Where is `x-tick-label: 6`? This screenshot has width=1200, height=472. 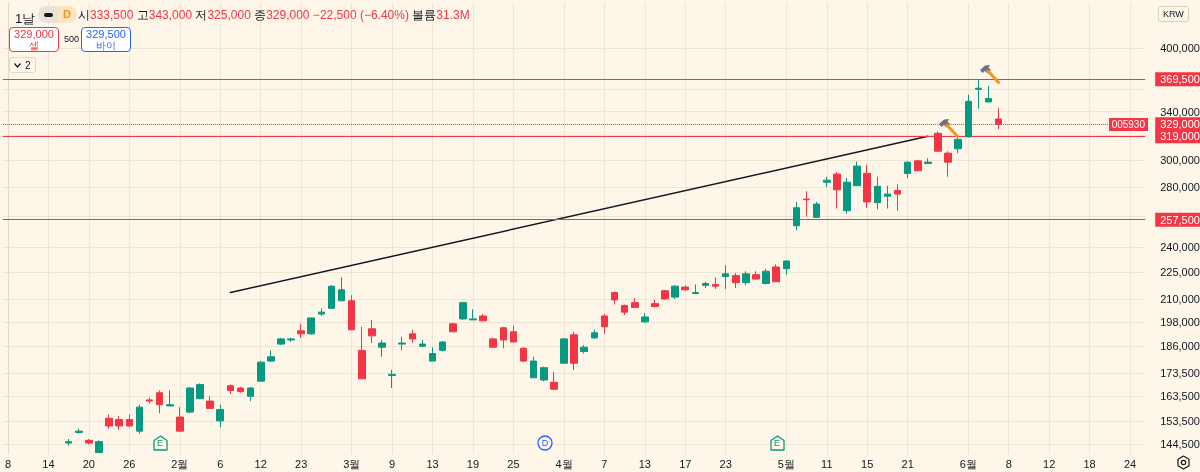
x-tick-label: 6 is located at coordinates (220, 464).